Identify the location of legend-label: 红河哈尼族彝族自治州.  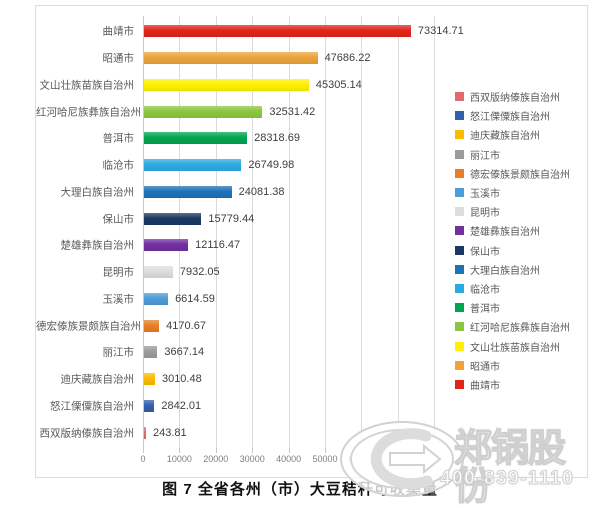
(520, 329).